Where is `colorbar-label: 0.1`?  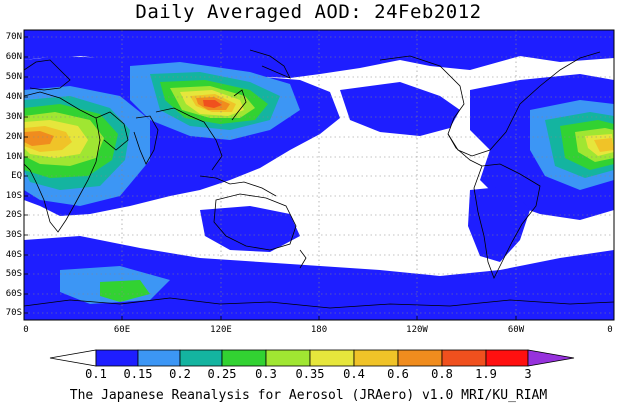
colorbar-label: 0.1 is located at coordinates (96, 374).